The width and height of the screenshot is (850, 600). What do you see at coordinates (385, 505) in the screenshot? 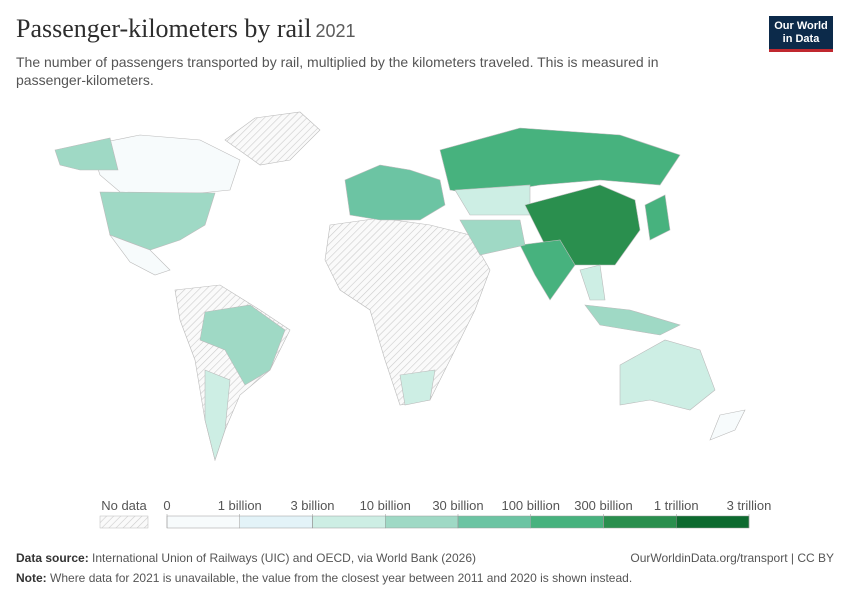
I see `legend-tick-label: 10 billion` at bounding box center [385, 505].